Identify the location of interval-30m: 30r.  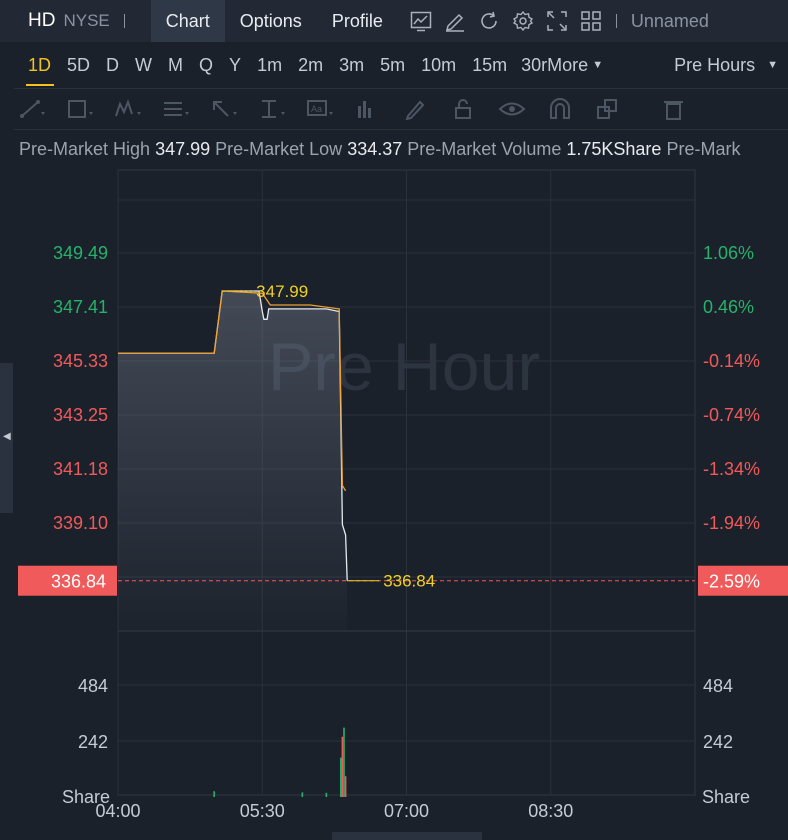
(534, 64).